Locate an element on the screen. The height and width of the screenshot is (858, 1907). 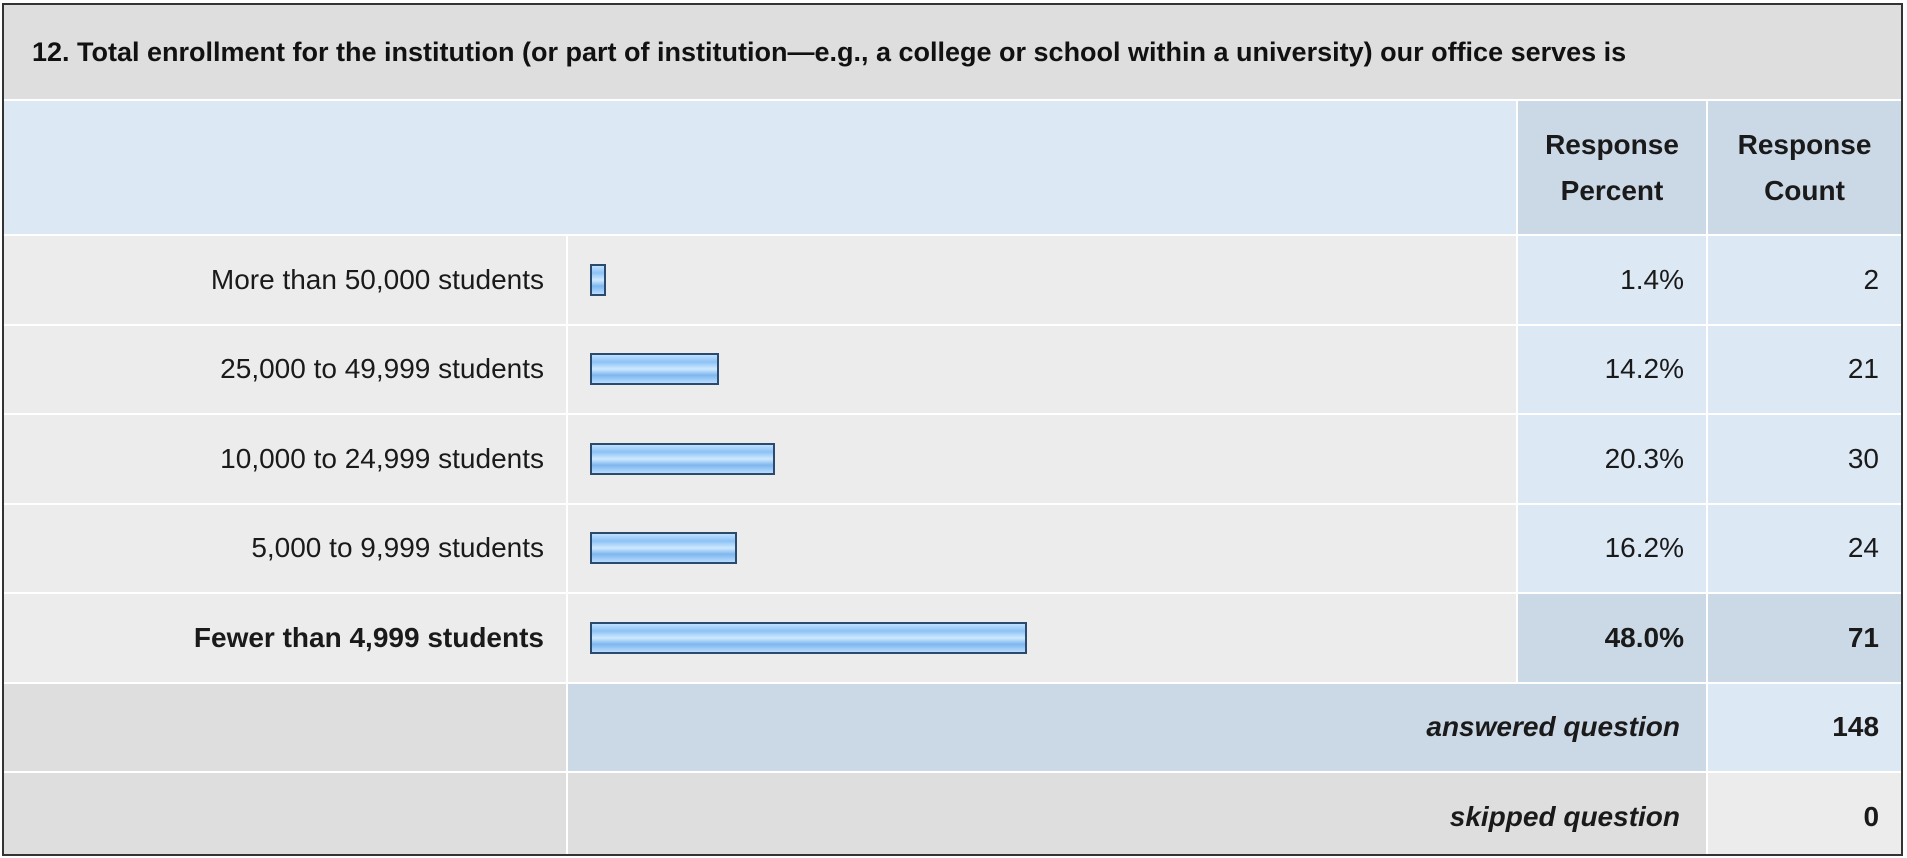
answered-row: answered question 148 is located at coordinates (952, 727).